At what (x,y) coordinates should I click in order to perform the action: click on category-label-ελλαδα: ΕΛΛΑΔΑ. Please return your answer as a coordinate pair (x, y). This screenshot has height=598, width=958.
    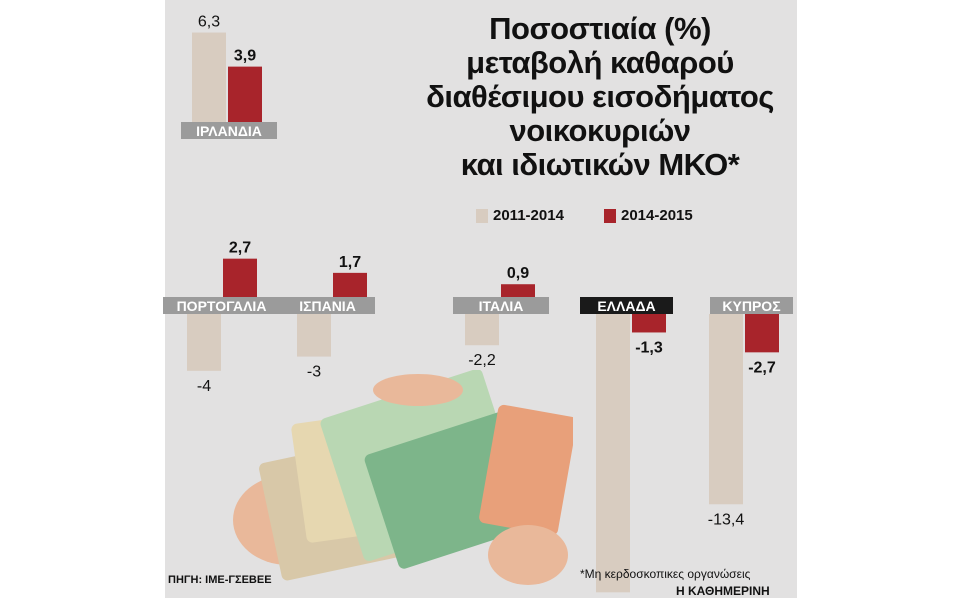
    Looking at the image, I should click on (626, 306).